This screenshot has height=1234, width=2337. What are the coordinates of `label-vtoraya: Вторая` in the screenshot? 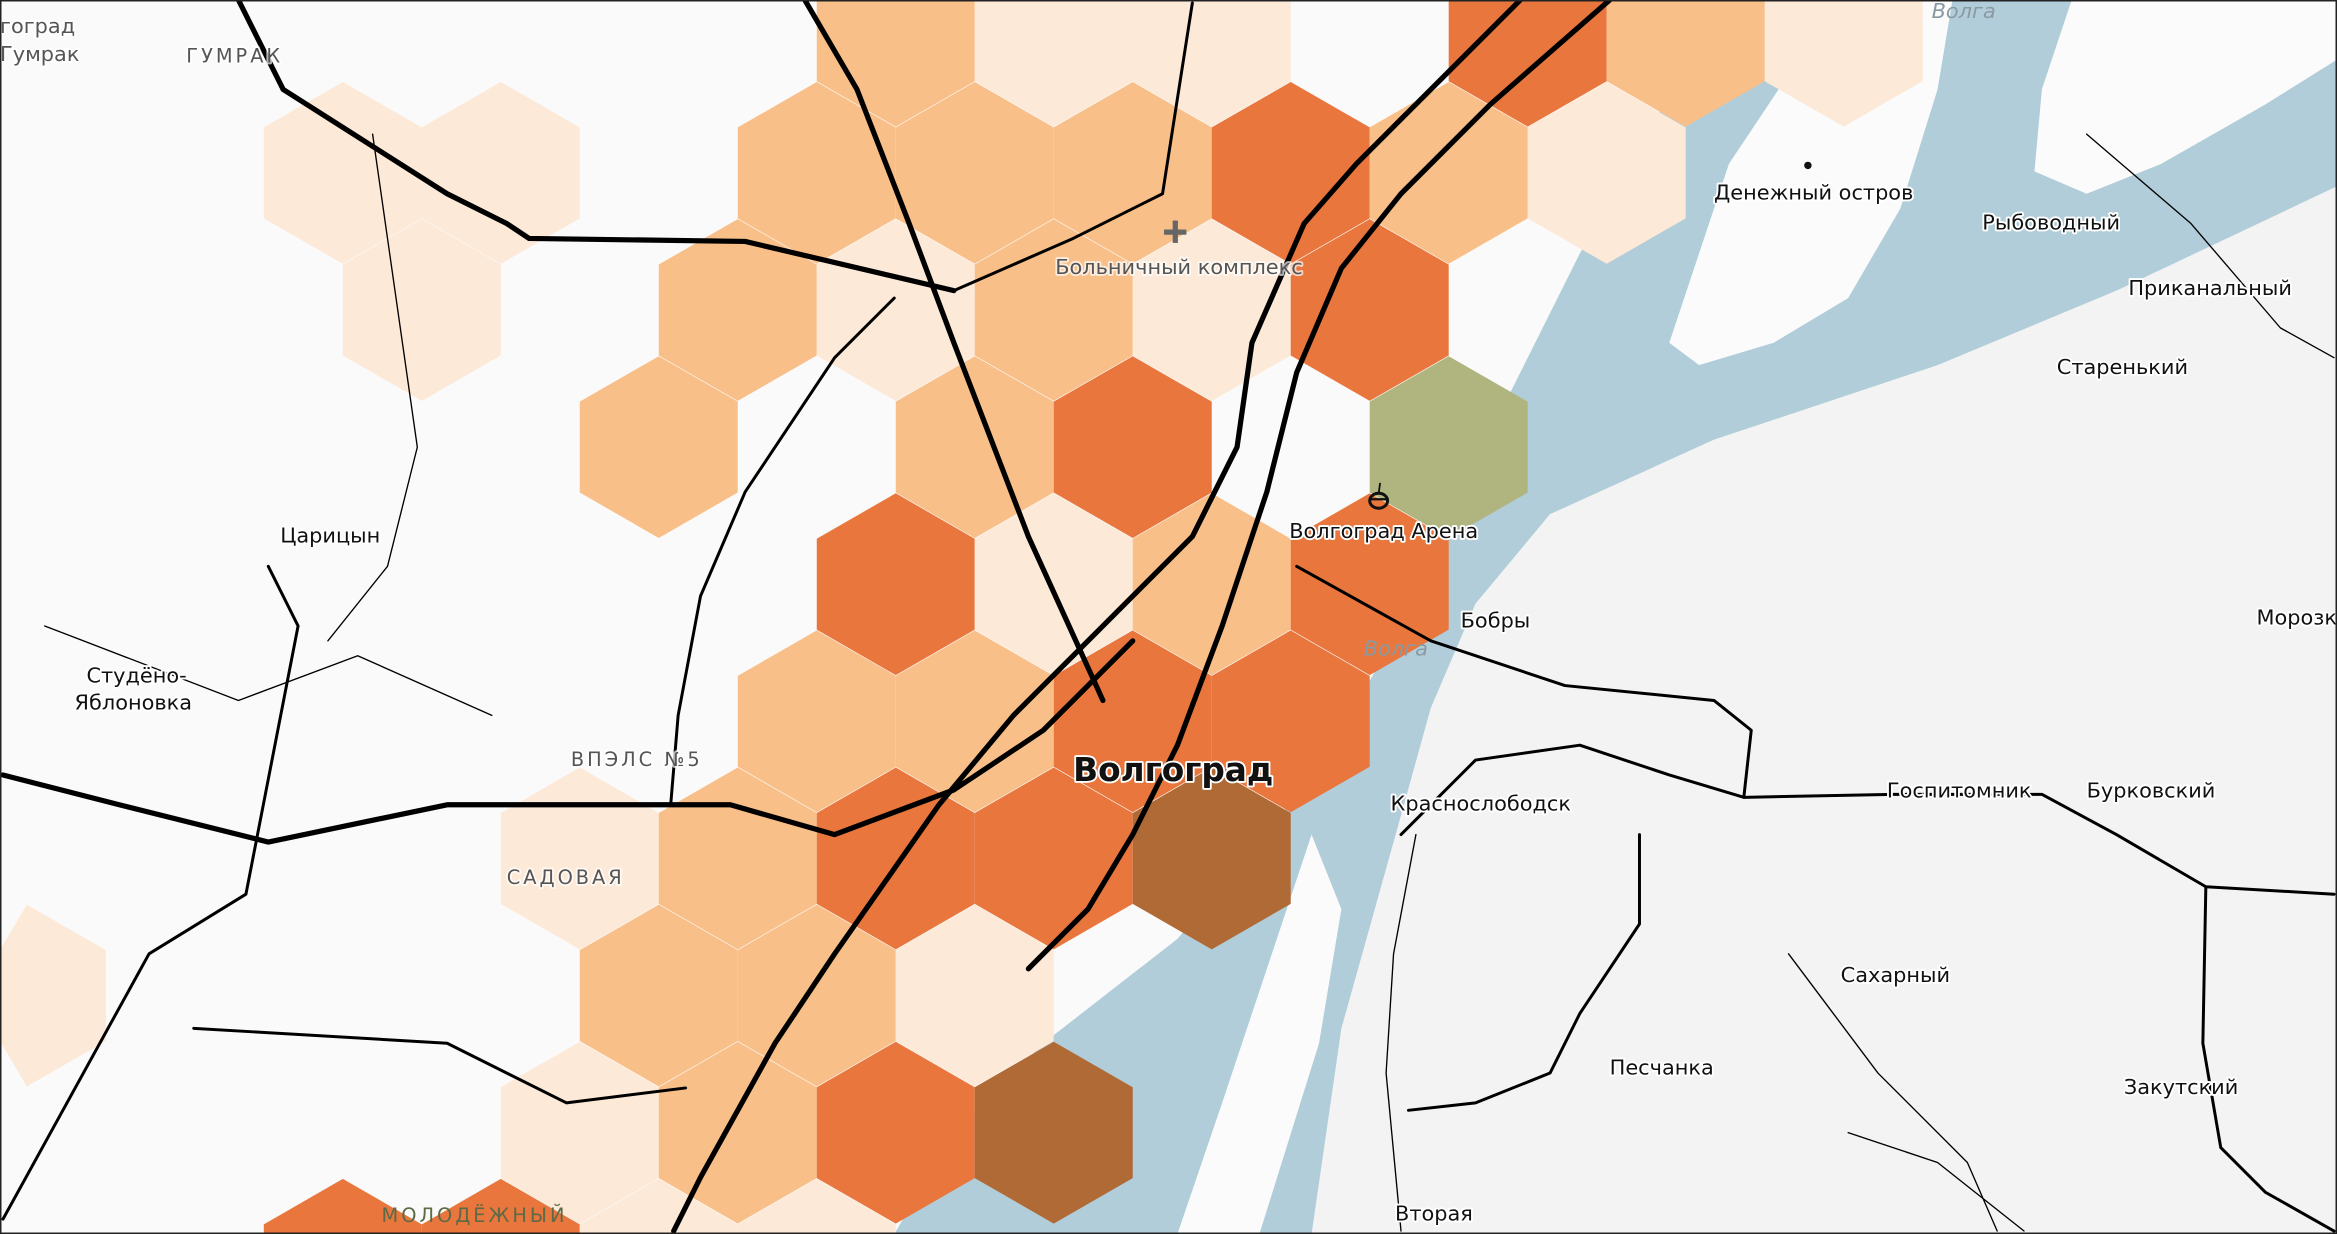 It's located at (1434, 1214).